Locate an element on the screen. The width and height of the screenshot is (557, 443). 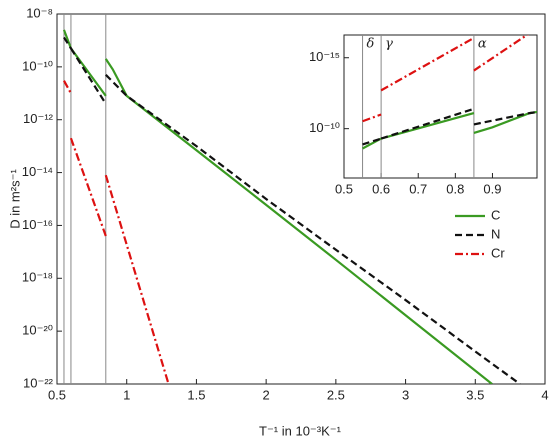
x-tick-label: 2 is located at coordinates (266, 394).